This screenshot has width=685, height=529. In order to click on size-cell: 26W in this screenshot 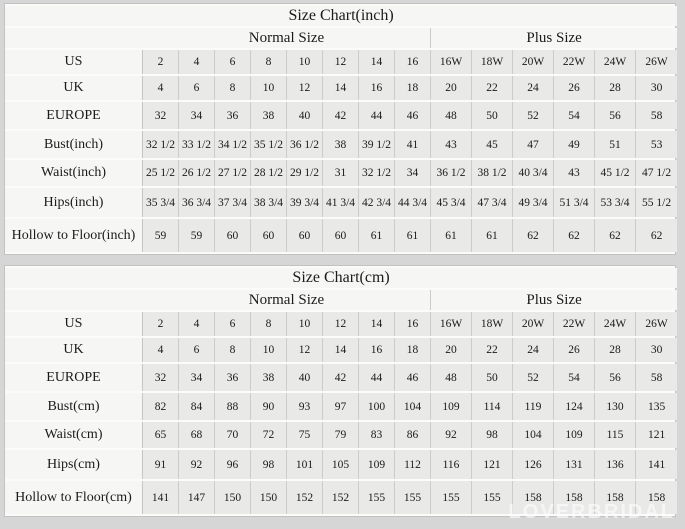, I will do `click(657, 62)`.